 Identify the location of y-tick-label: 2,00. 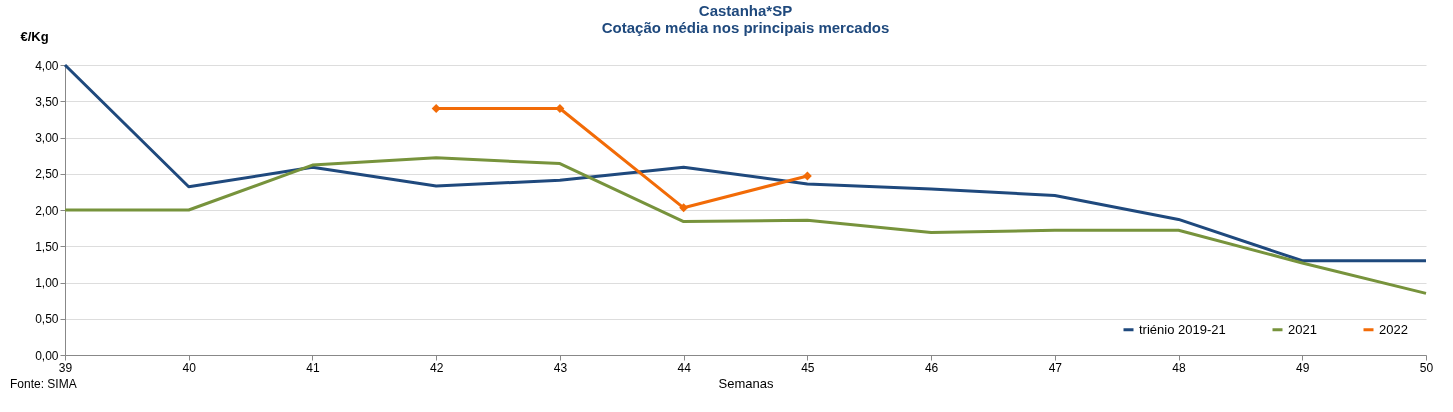
(47, 210).